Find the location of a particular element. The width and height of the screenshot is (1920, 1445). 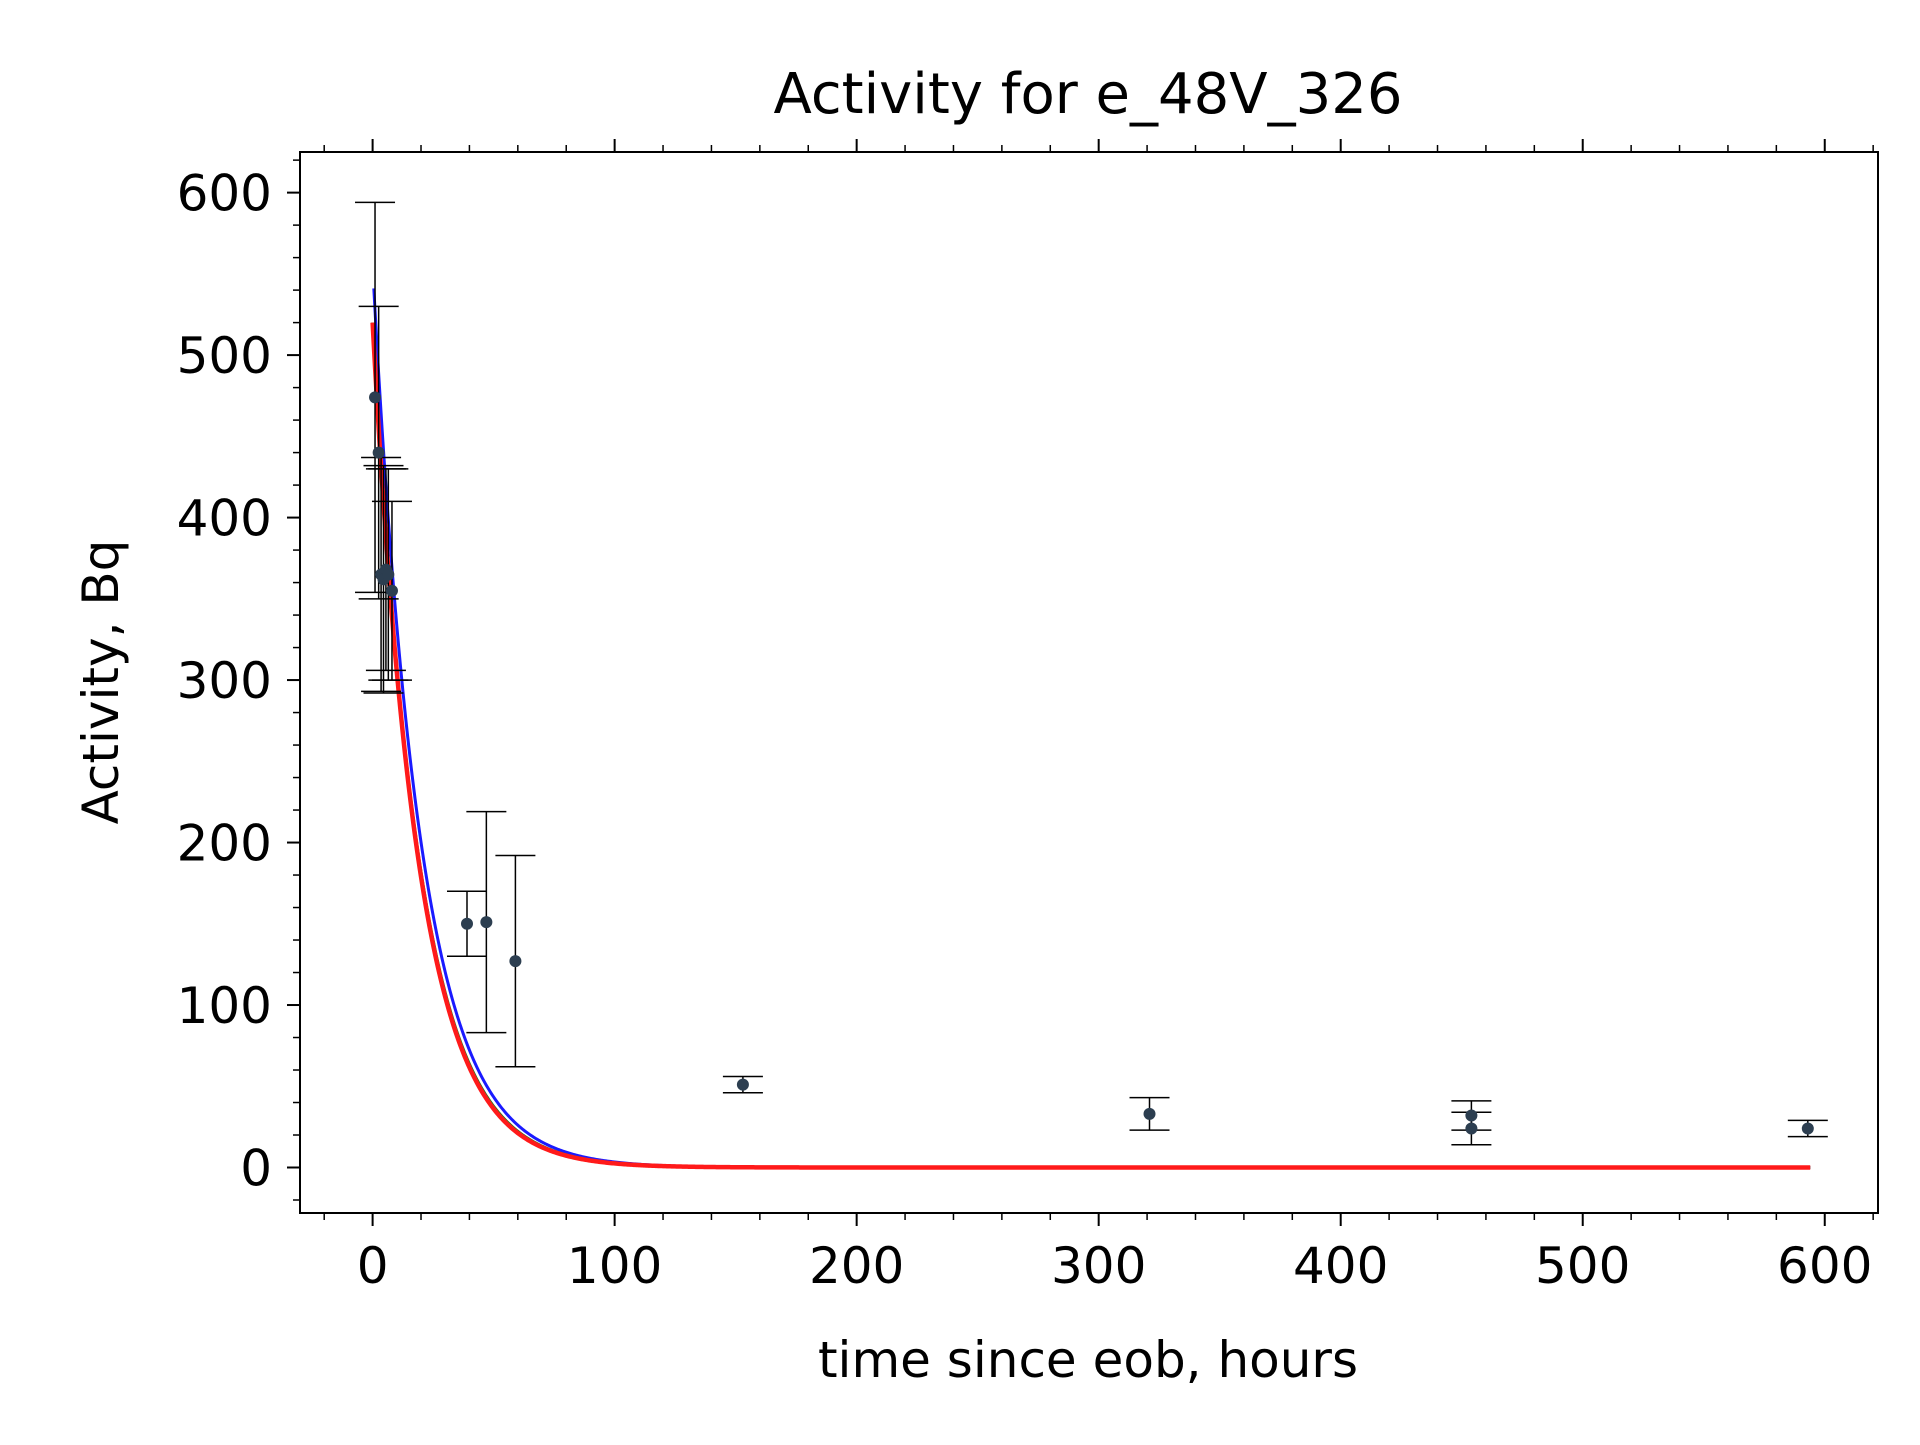

x-tick-label: 400 is located at coordinates (1340, 1266).